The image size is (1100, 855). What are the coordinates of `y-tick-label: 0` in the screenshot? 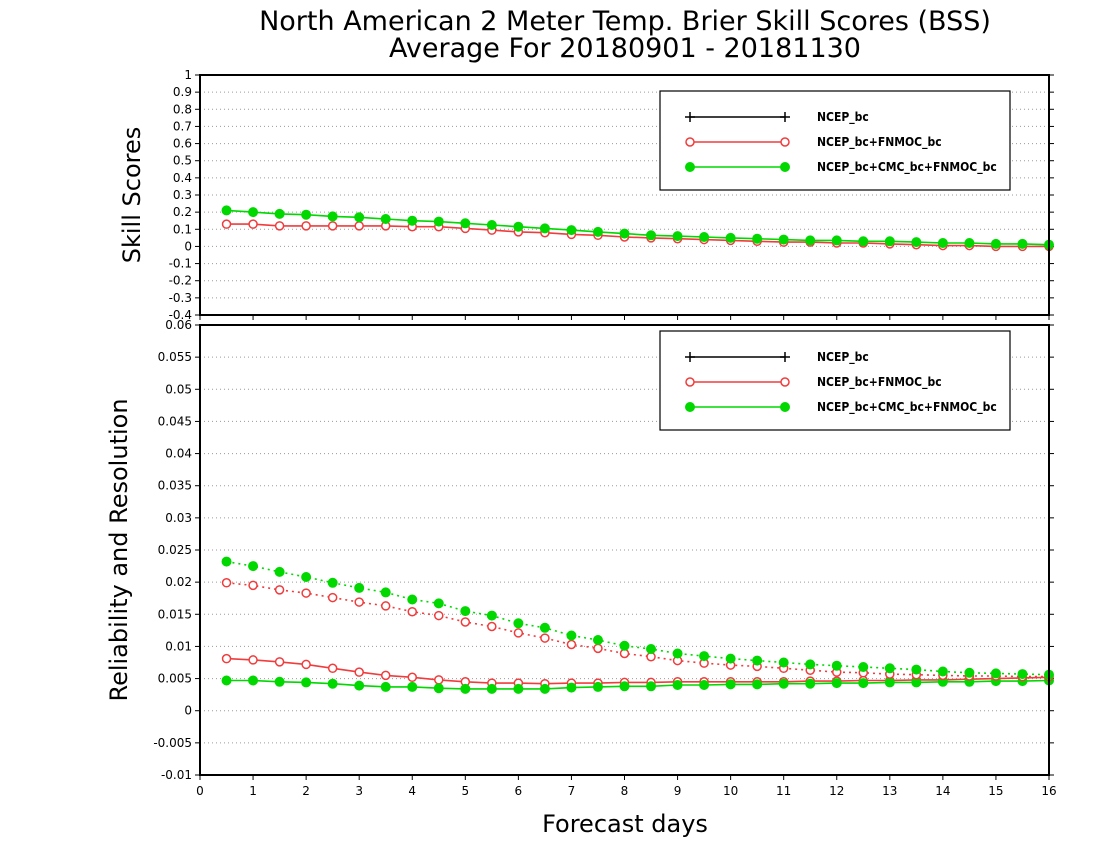 It's located at (188, 711).